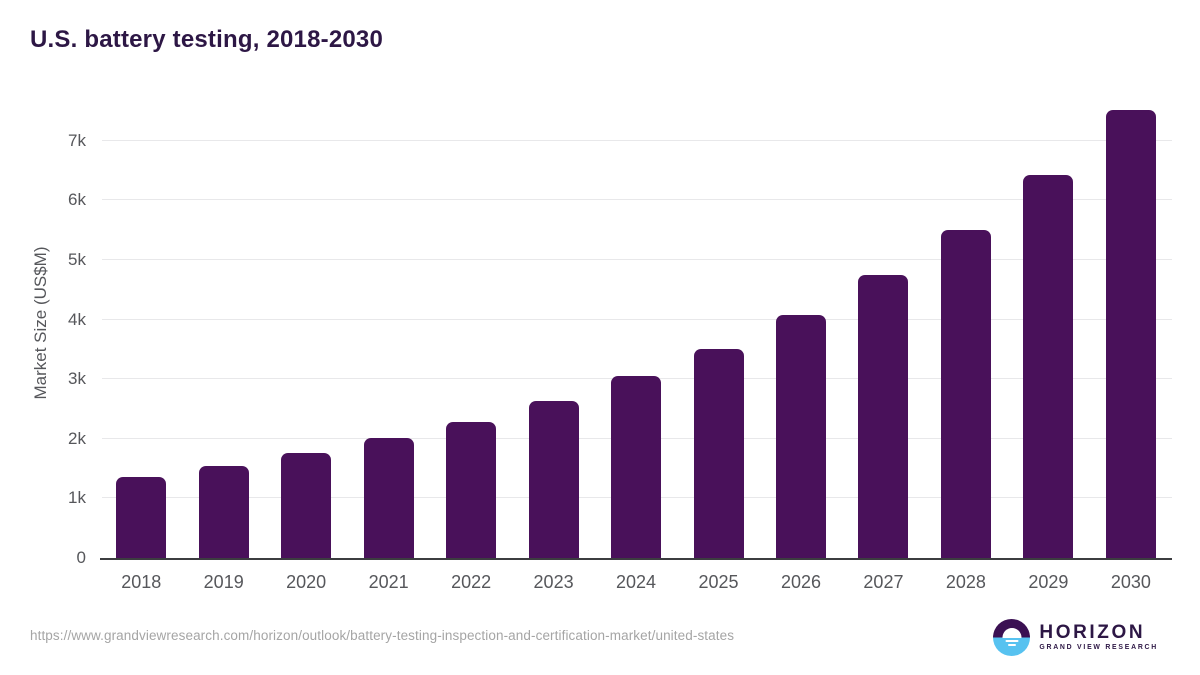 The image size is (1200, 675). I want to click on x-axis-label: 2024, so click(636, 582).